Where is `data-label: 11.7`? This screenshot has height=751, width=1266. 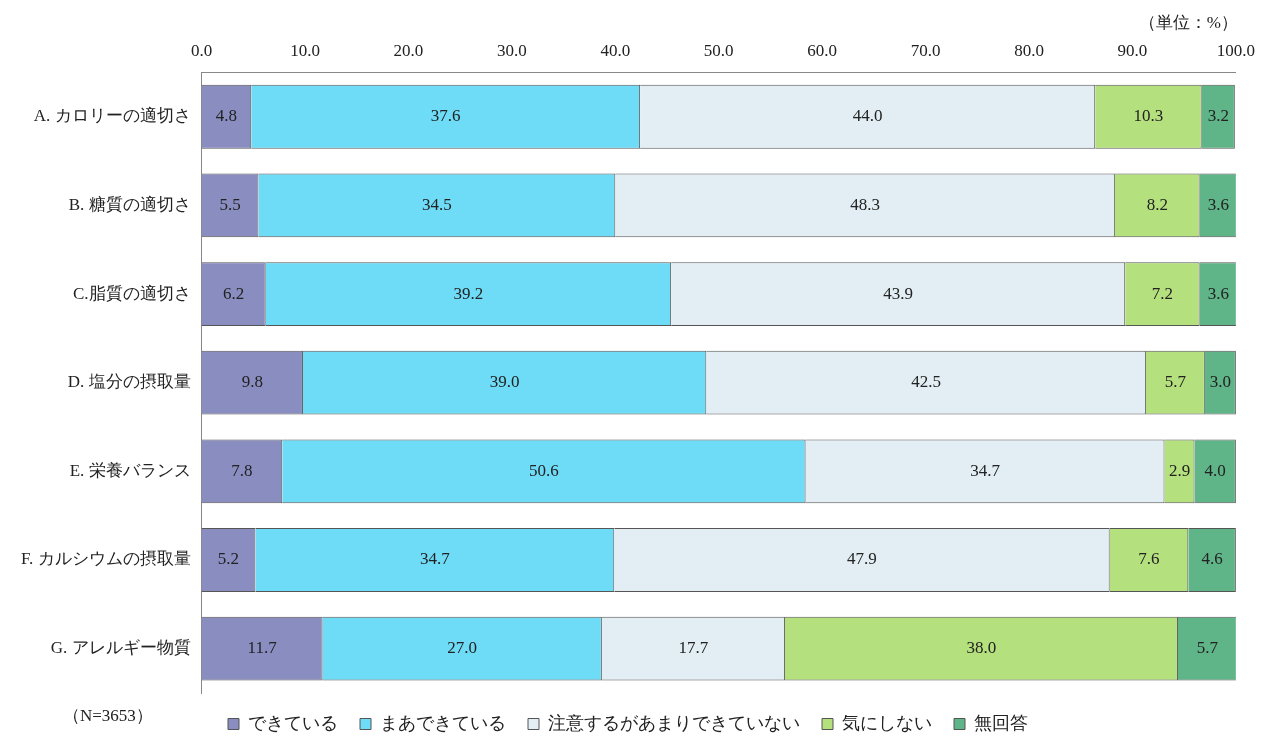 data-label: 11.7 is located at coordinates (262, 648).